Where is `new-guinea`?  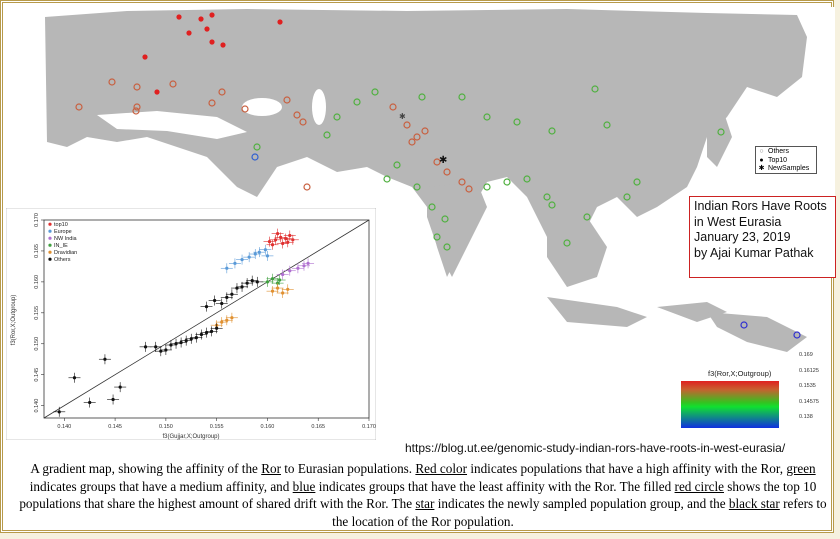 new-guinea is located at coordinates (757, 332).